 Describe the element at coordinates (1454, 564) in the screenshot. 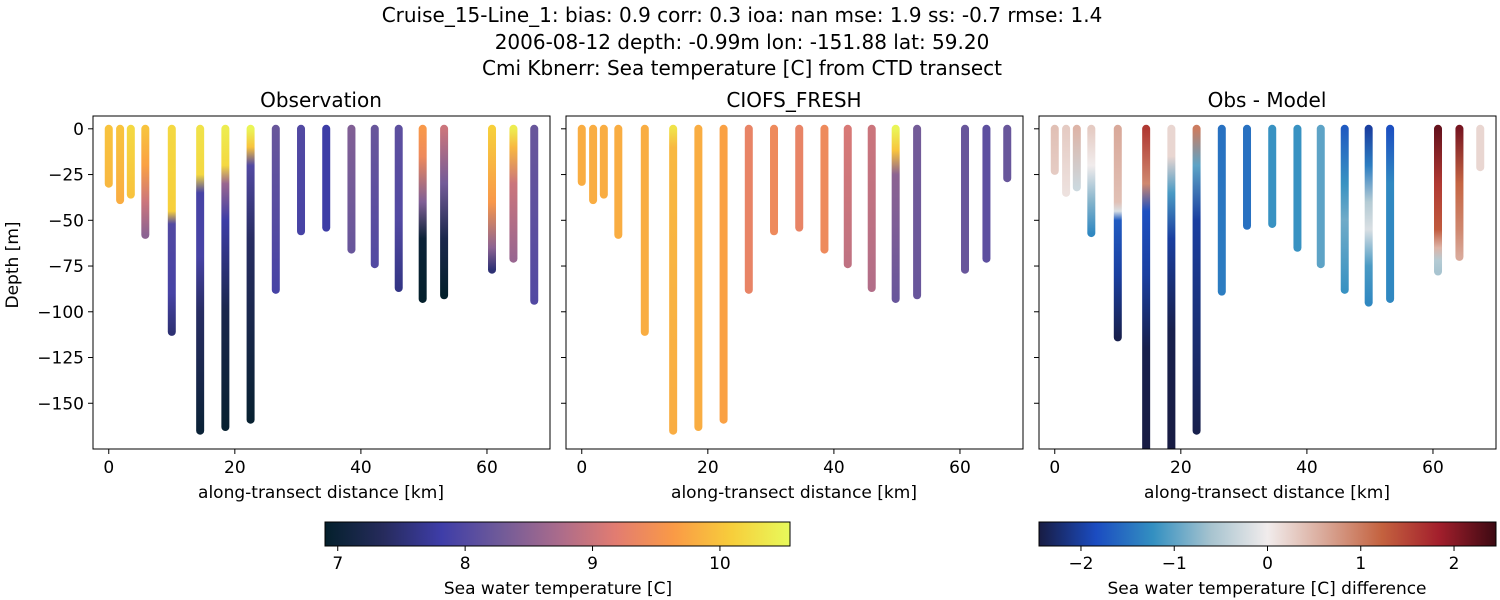

I see `colorbar-tick-label: 2` at that location.